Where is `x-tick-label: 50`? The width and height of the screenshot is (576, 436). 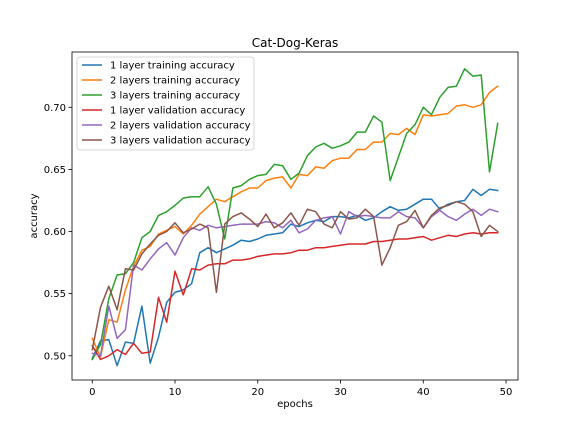
x-tick-label: 50 is located at coordinates (506, 392).